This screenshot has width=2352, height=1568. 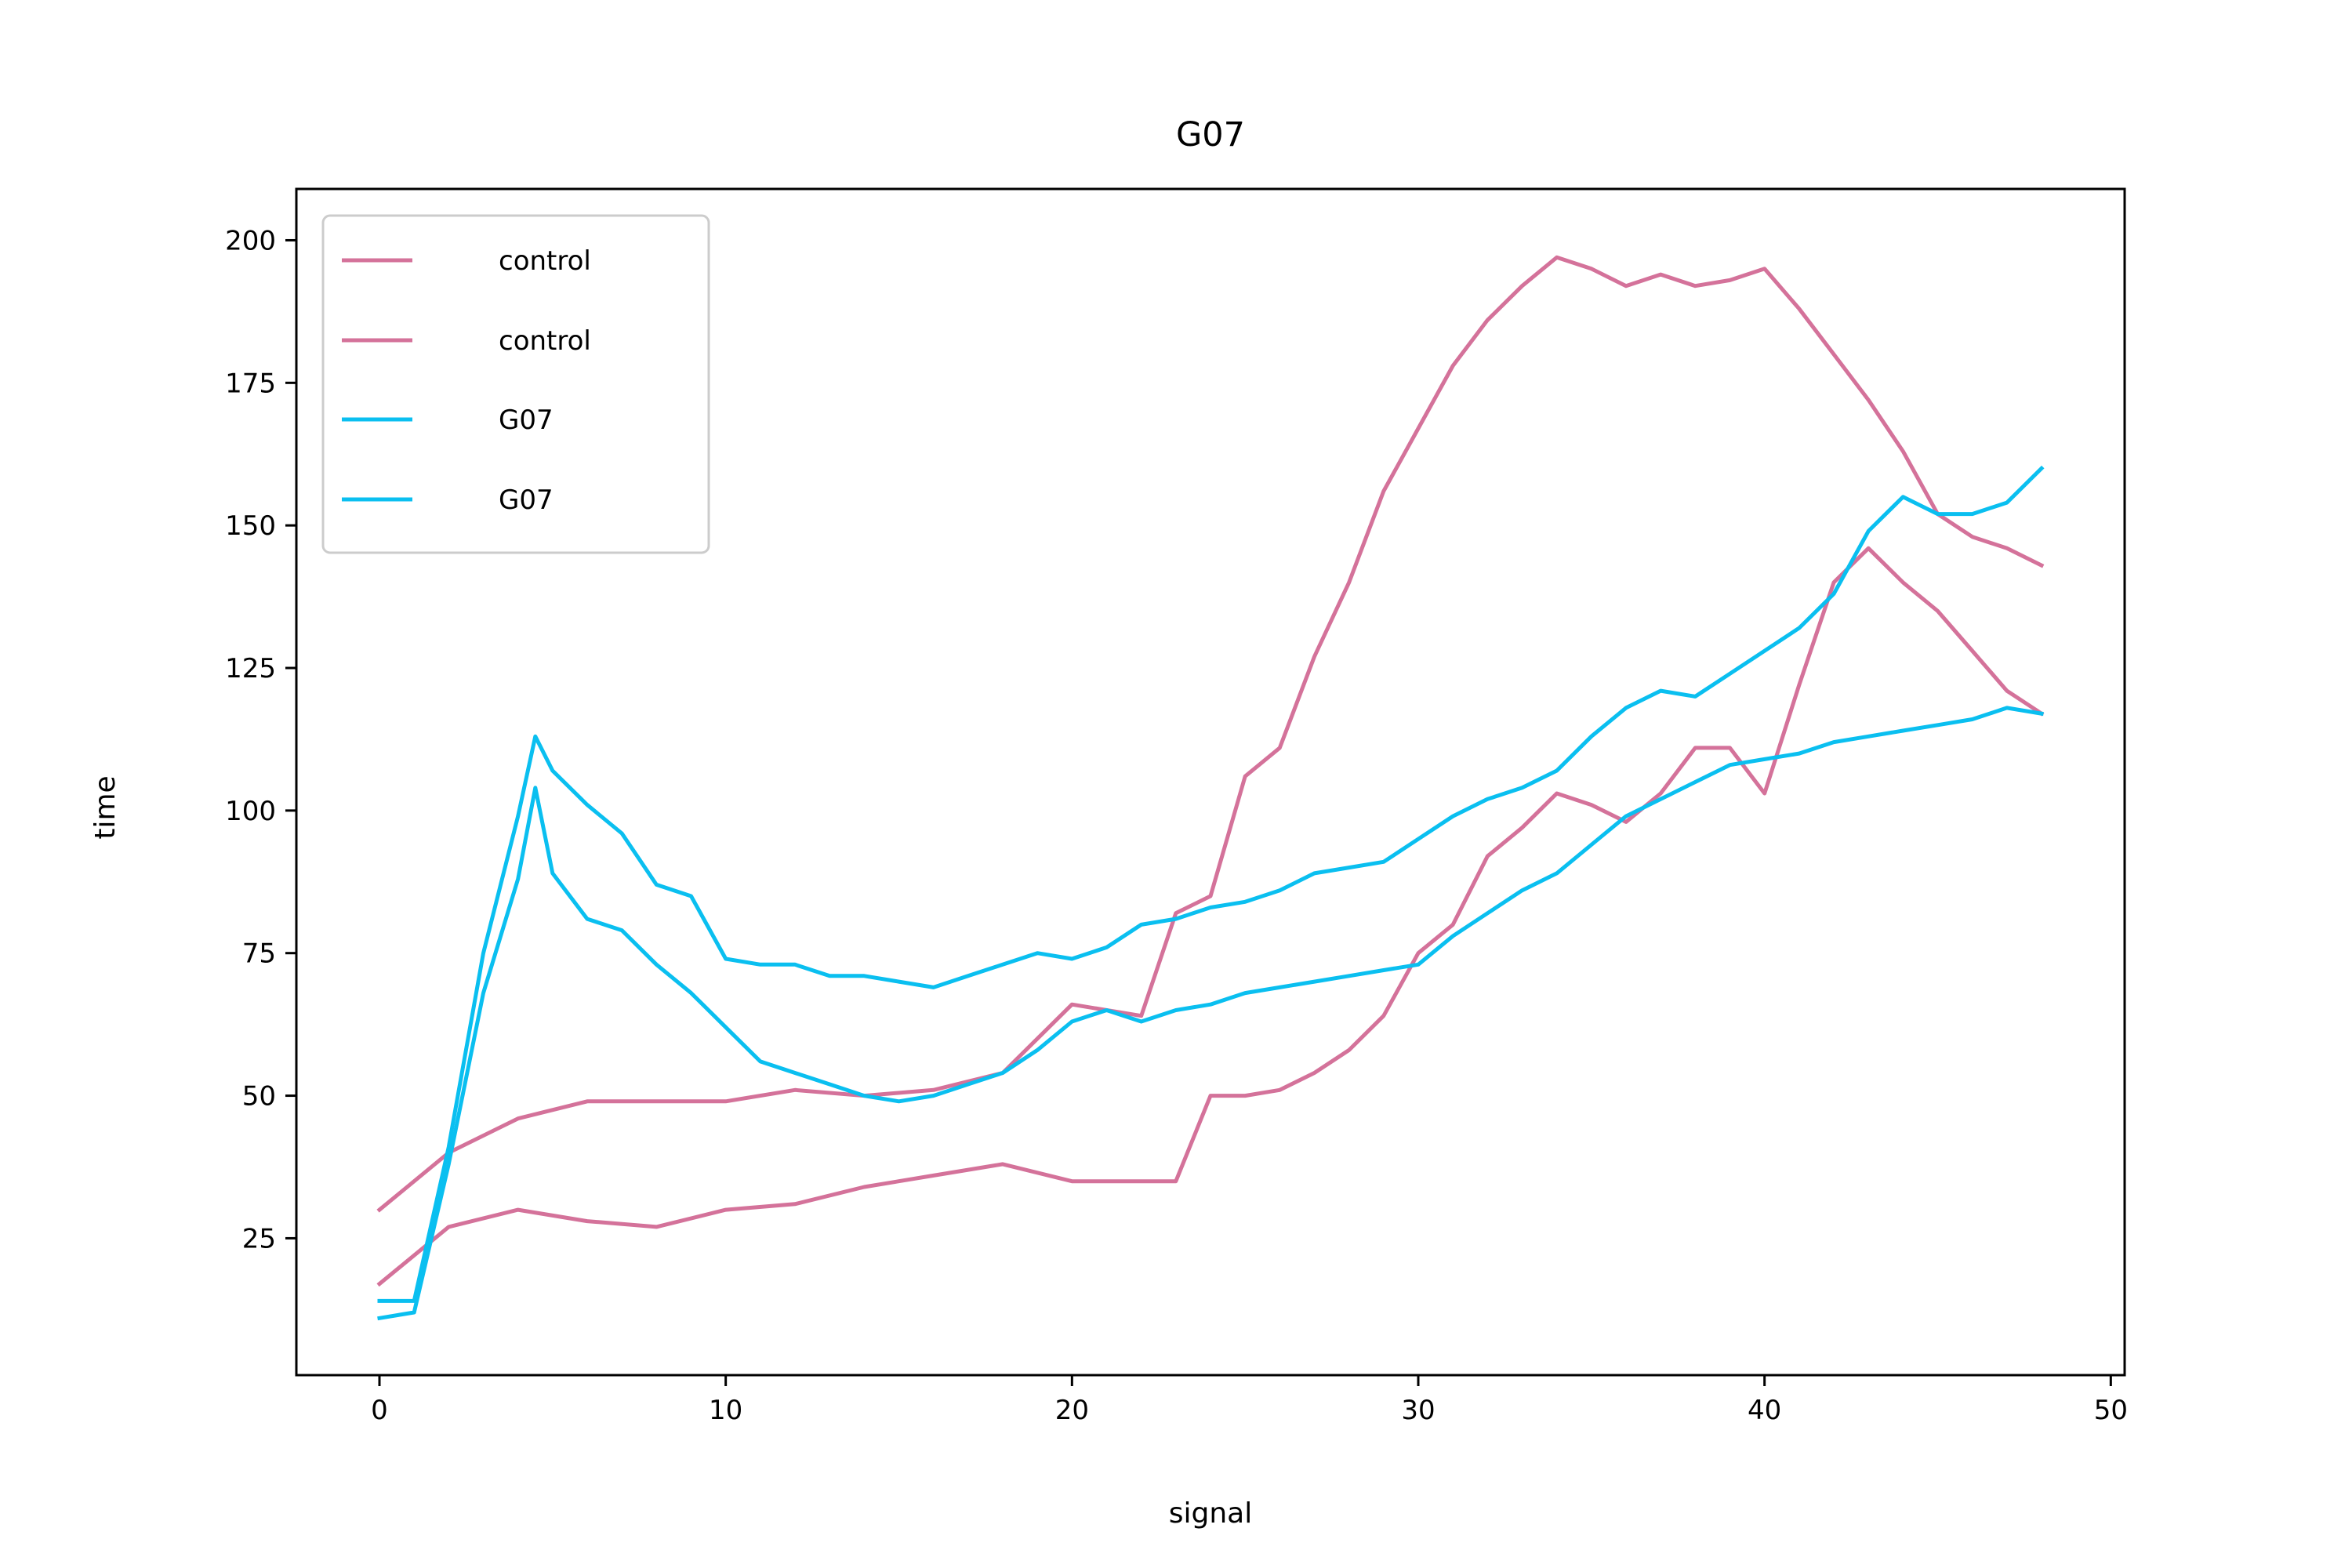 What do you see at coordinates (1765, 1410) in the screenshot?
I see `x-tick-label: 40` at bounding box center [1765, 1410].